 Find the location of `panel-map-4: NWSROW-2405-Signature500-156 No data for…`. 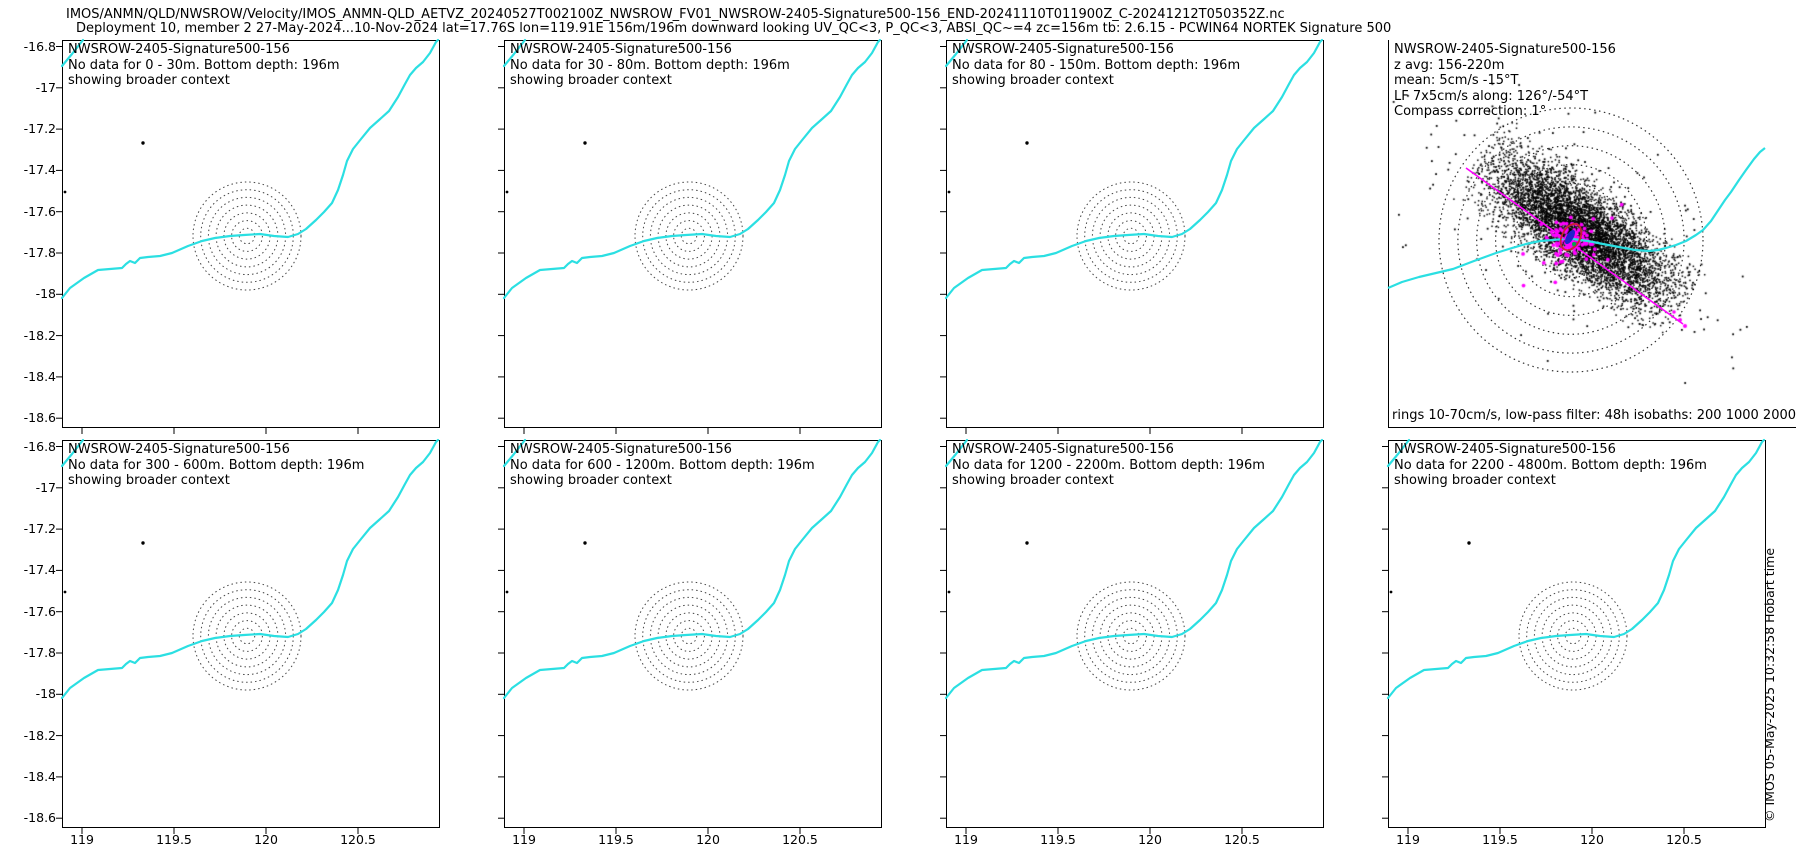

panel-map-4: NWSROW-2405-Signature500-156 No data for… is located at coordinates (689, 636).